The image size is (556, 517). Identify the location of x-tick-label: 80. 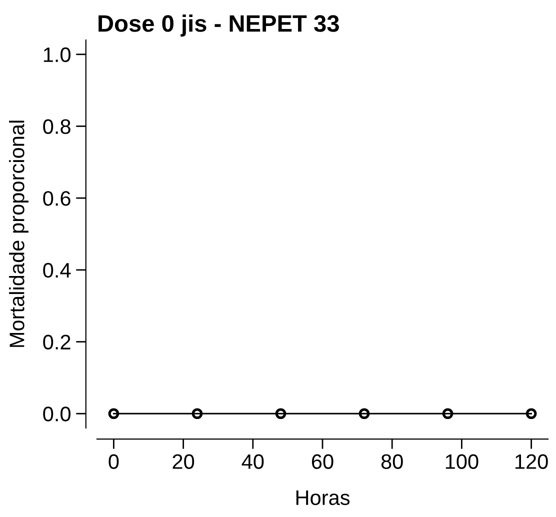
(392, 461).